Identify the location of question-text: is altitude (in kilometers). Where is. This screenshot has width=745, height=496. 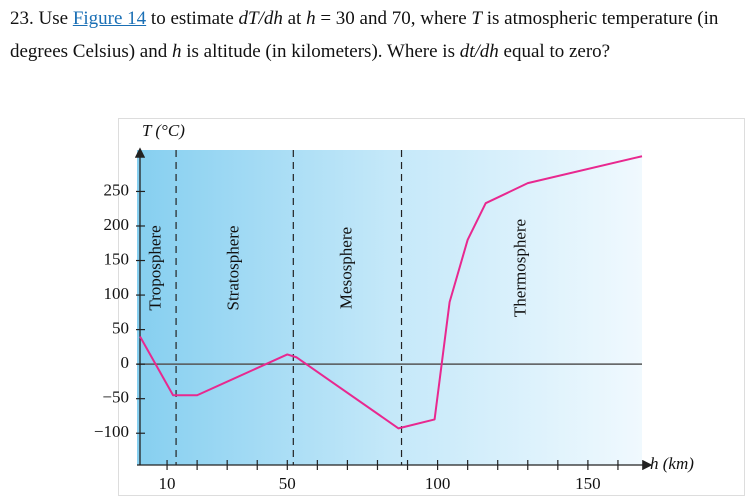
(320, 51).